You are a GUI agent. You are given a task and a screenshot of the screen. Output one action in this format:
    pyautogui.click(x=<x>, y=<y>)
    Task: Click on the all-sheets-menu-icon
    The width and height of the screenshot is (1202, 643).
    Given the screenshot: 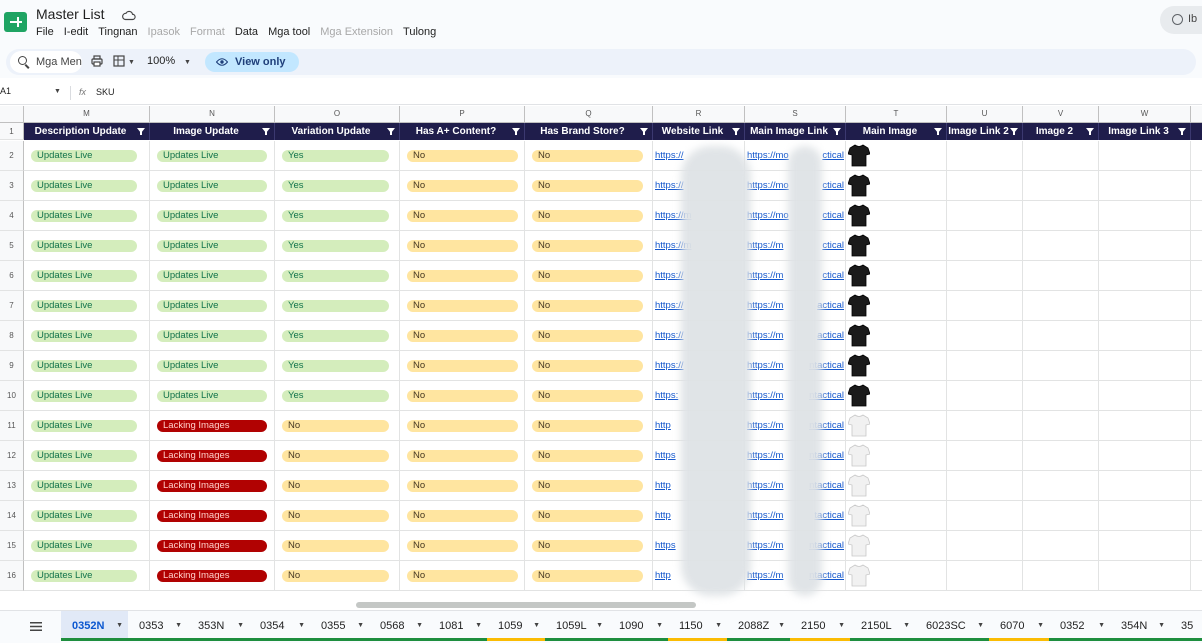 What is the action you would take?
    pyautogui.click(x=36, y=626)
    